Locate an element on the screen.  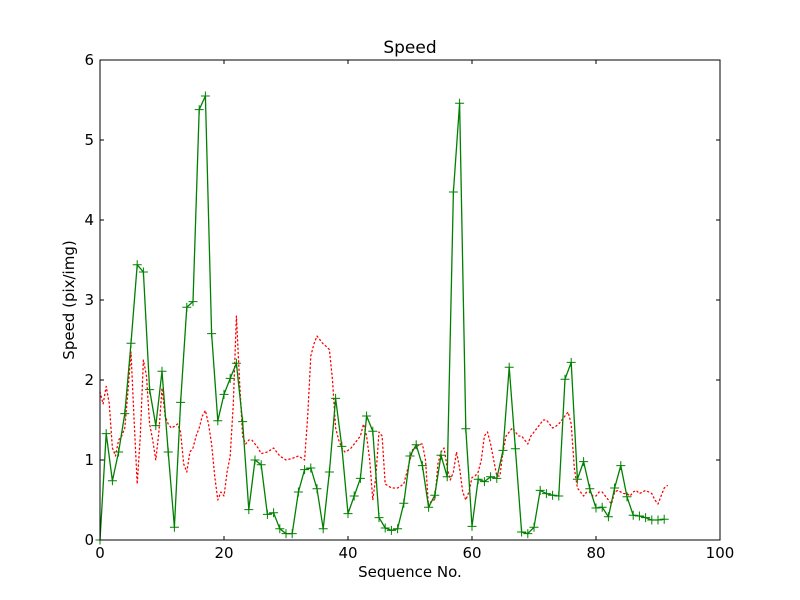
x-tick-label: 40 is located at coordinates (347, 553).